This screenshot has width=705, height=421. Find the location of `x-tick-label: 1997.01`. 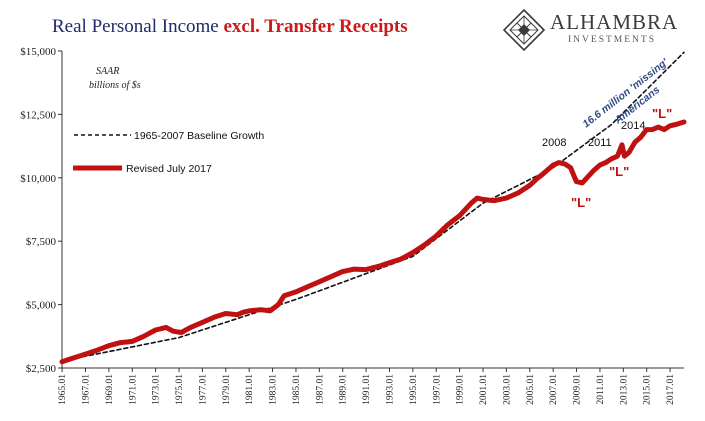

x-tick-label: 1997.01 is located at coordinates (437, 389).